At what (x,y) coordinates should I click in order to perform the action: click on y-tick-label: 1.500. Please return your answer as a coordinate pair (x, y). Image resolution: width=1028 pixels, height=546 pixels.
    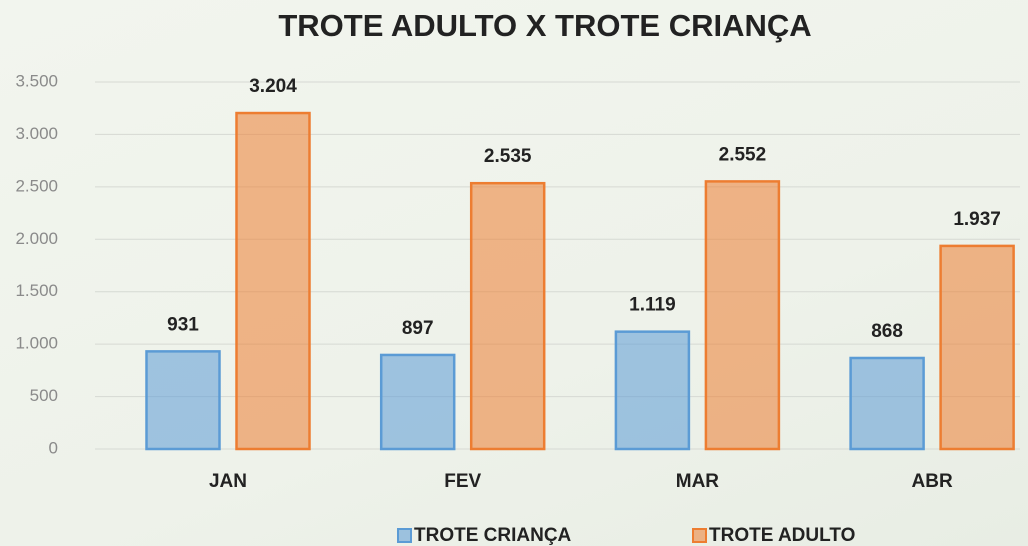
    Looking at the image, I should click on (36, 290).